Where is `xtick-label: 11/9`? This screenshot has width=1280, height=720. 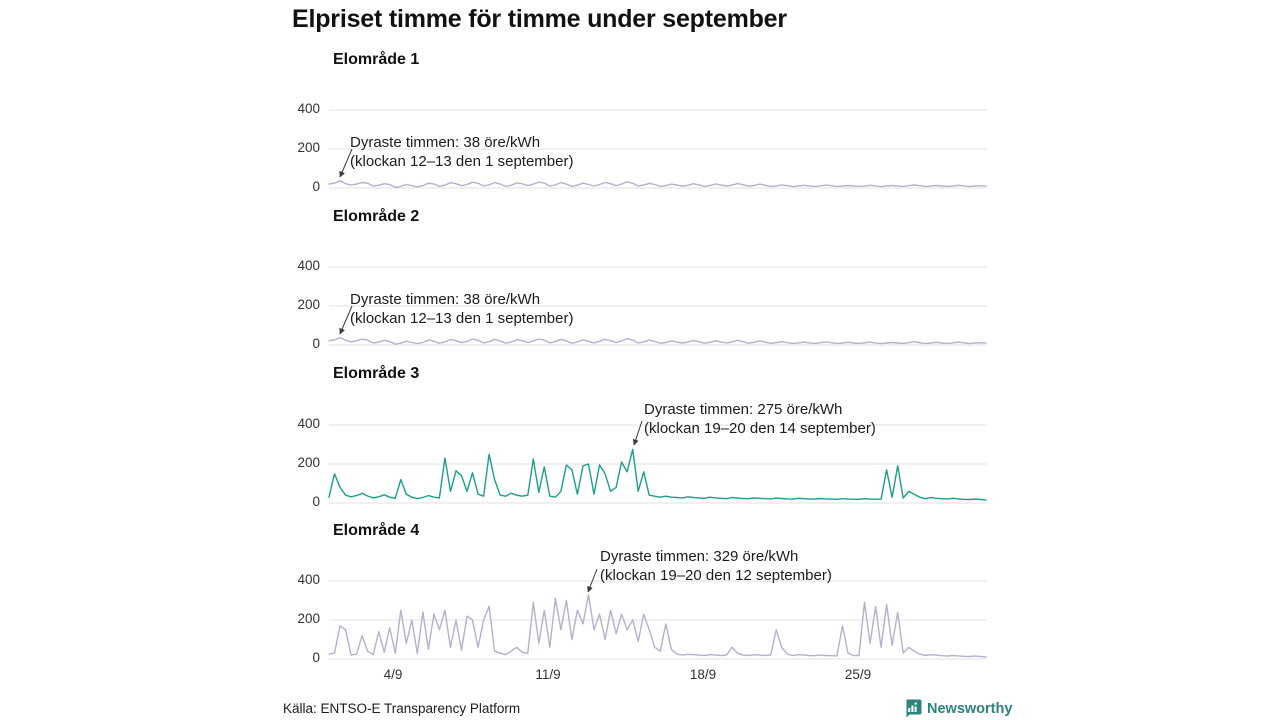
xtick-label: 11/9 is located at coordinates (548, 674).